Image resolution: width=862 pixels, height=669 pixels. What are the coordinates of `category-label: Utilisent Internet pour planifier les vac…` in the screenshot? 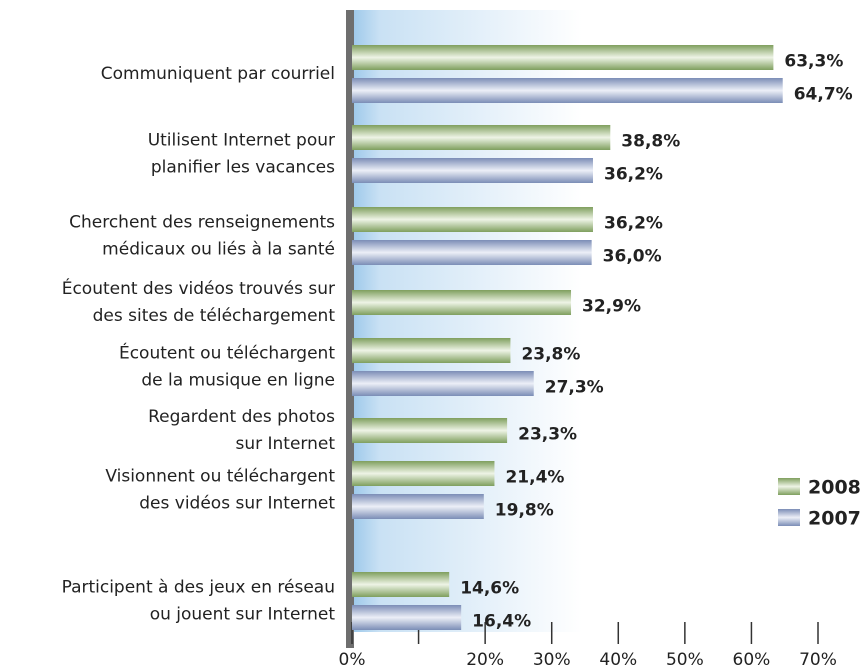 It's located at (241, 154).